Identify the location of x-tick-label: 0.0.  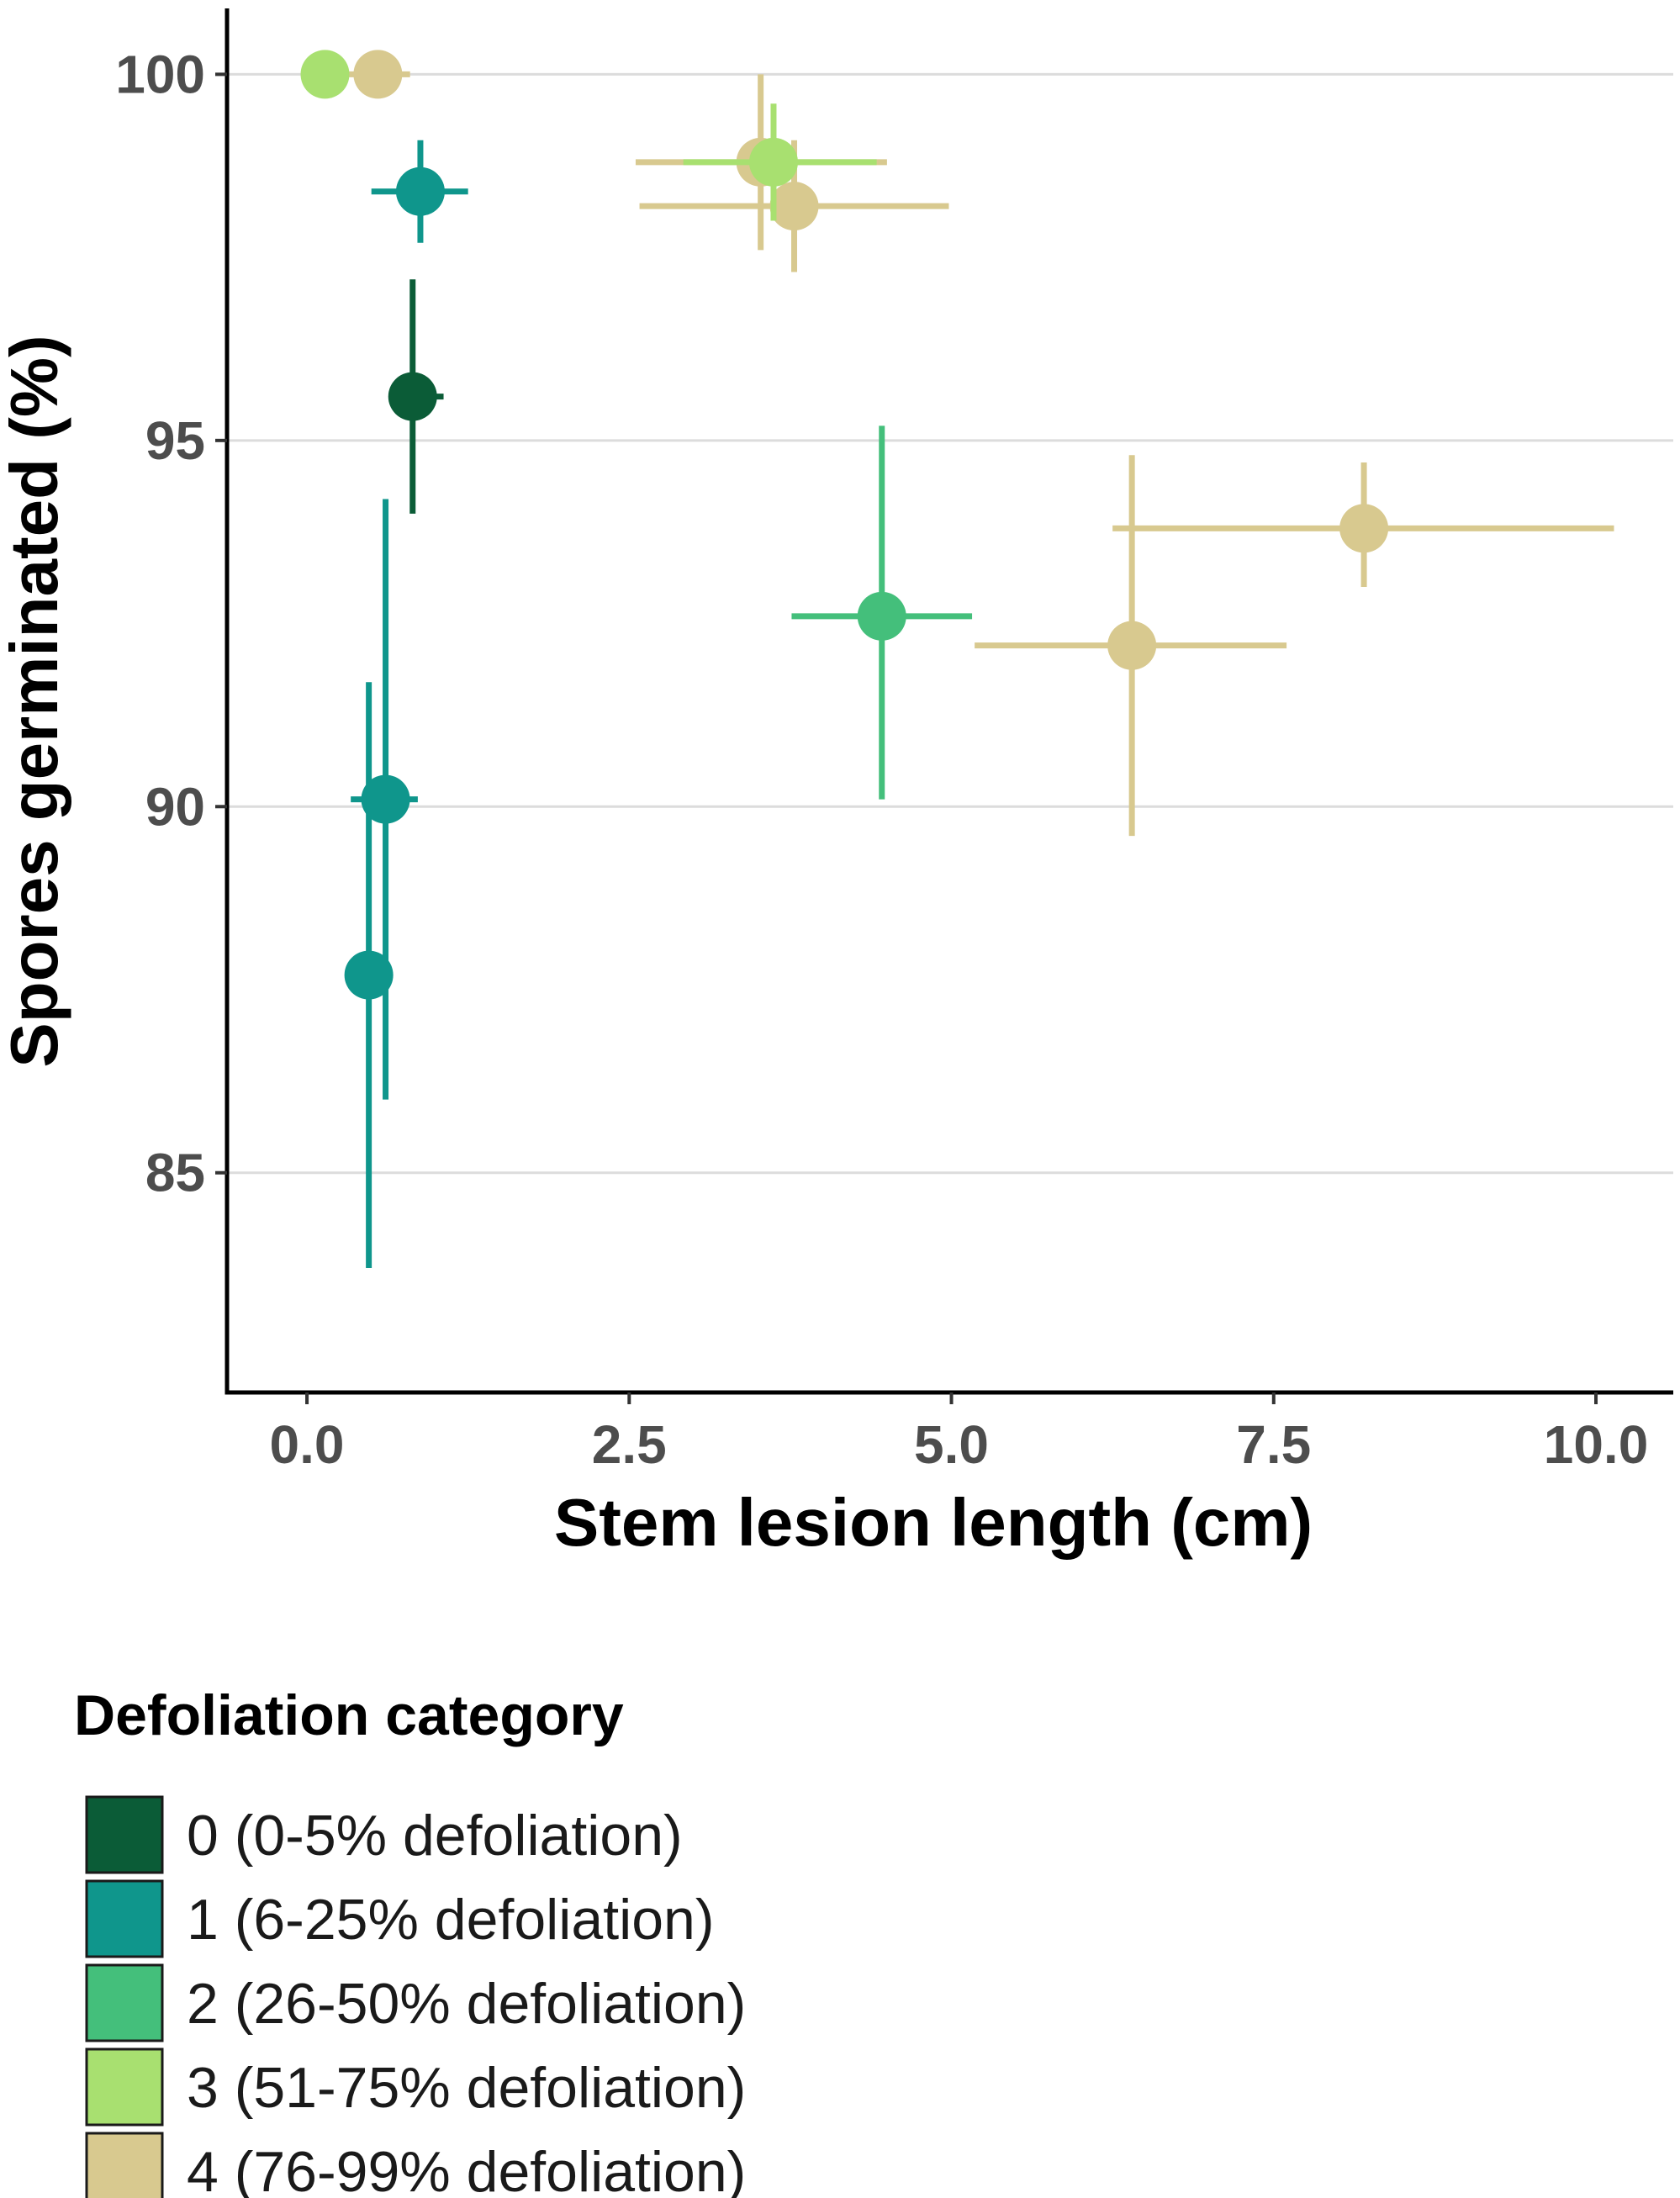
(308, 1444).